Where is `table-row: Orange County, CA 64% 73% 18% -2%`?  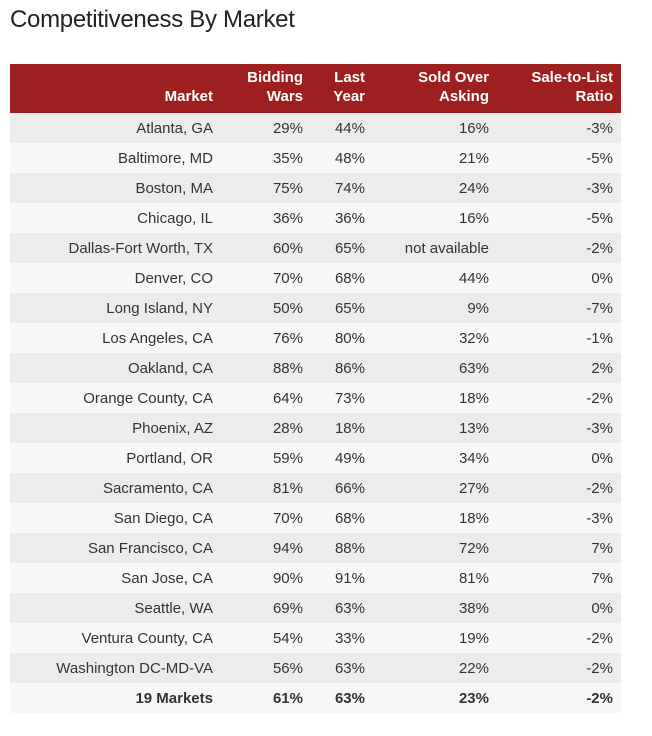 table-row: Orange County, CA 64% 73% 18% -2% is located at coordinates (315, 398).